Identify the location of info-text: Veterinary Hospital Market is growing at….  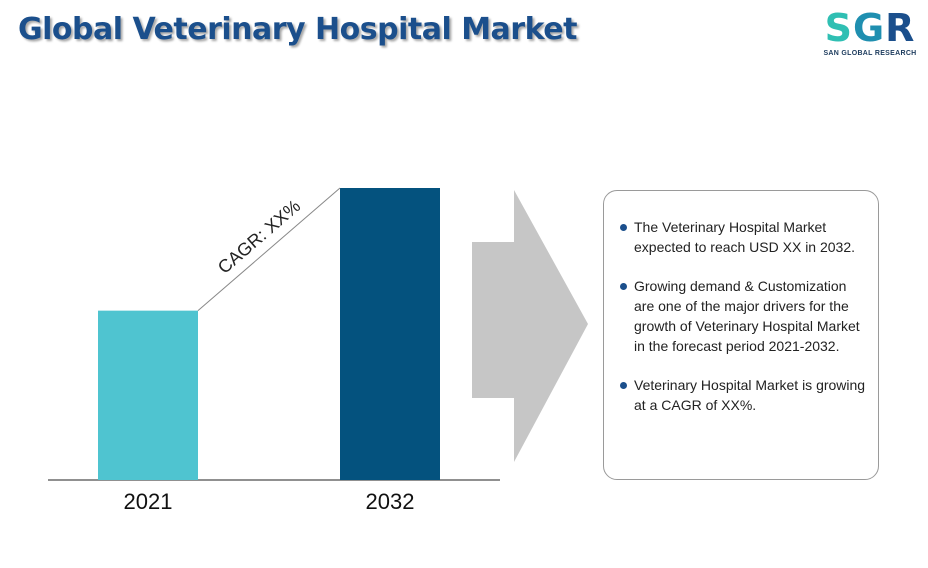
(750, 395).